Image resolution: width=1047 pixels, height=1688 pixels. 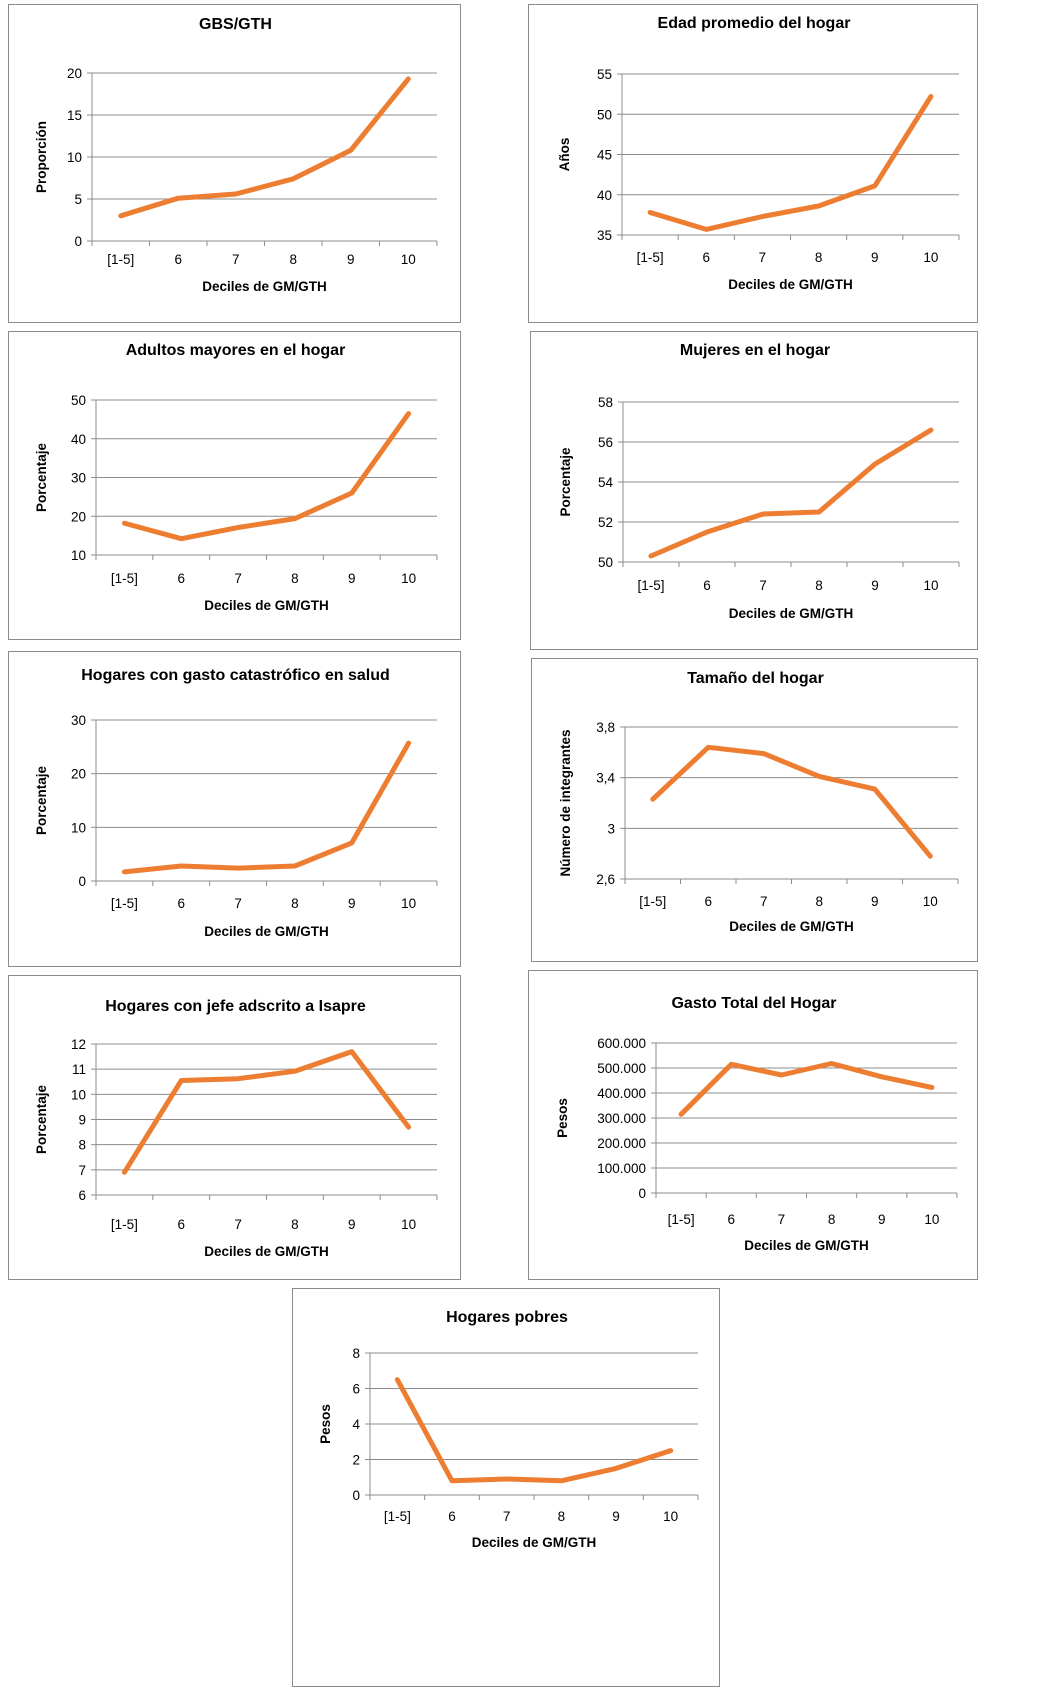 I want to click on chart-title: Mujeres en el hogar, so click(x=755, y=350).